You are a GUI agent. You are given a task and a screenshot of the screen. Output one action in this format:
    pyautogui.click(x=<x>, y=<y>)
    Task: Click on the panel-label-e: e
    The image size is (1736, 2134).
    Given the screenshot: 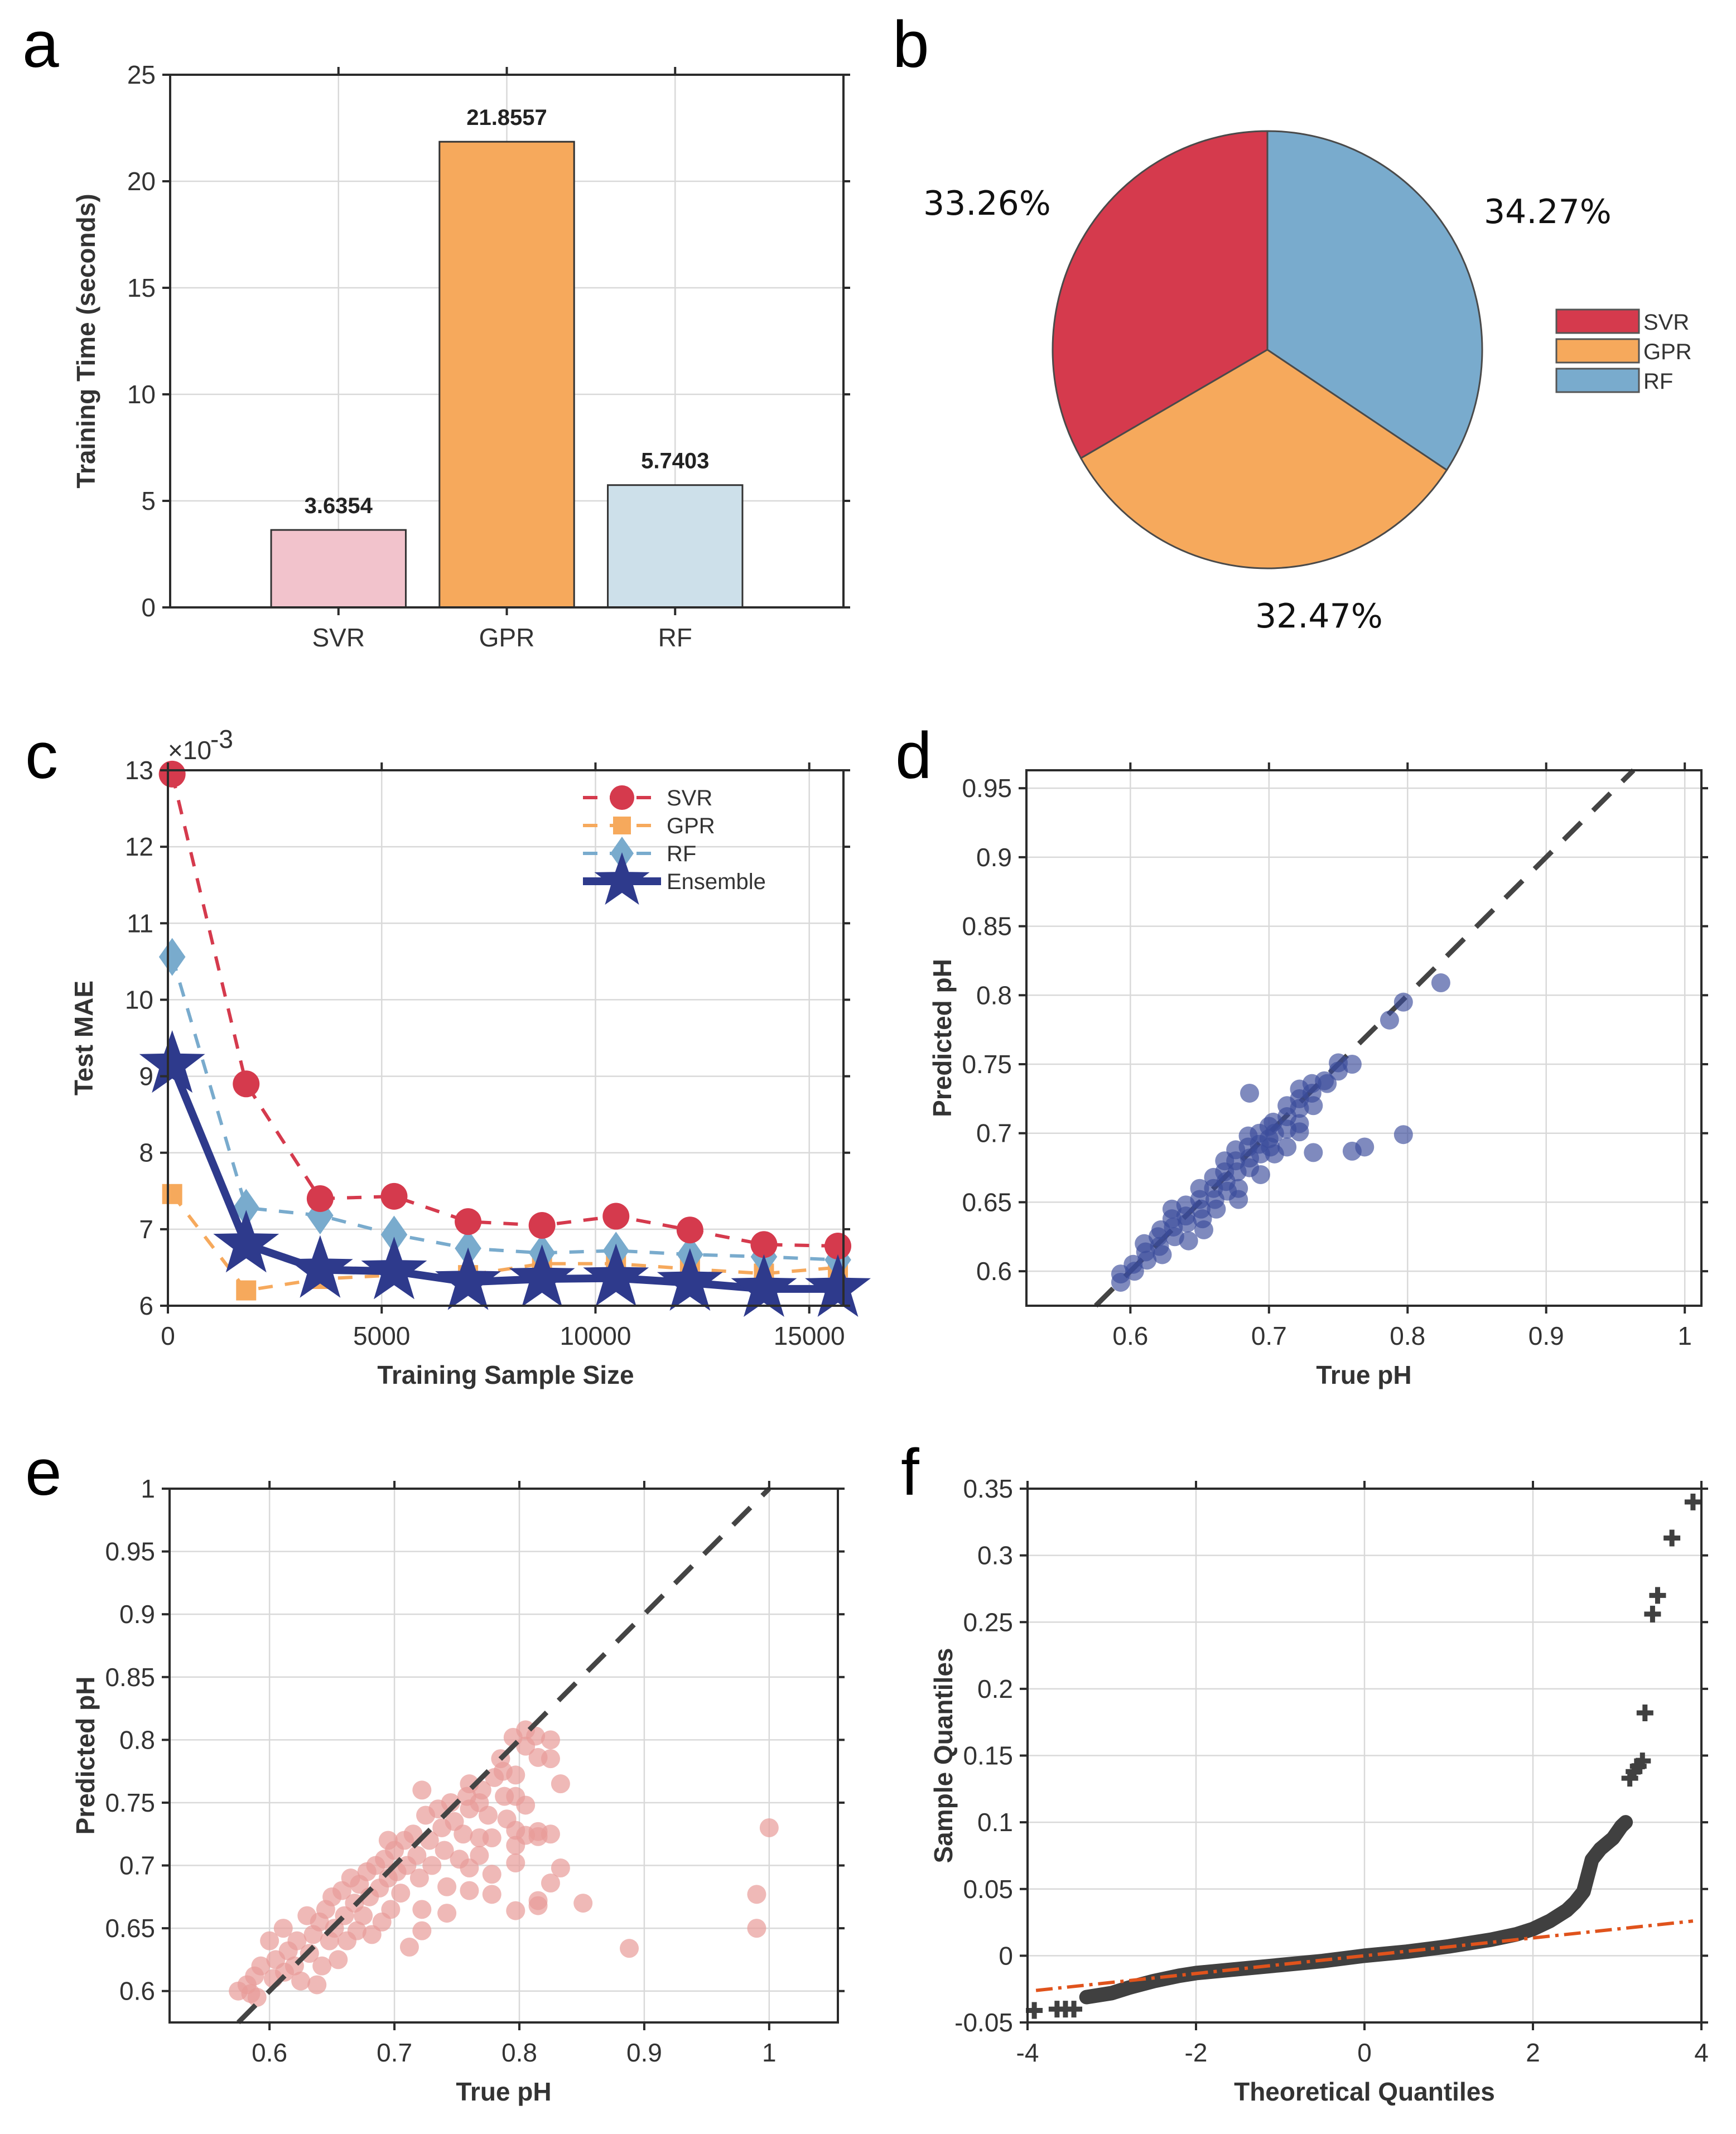 What is the action you would take?
    pyautogui.click(x=43, y=1472)
    